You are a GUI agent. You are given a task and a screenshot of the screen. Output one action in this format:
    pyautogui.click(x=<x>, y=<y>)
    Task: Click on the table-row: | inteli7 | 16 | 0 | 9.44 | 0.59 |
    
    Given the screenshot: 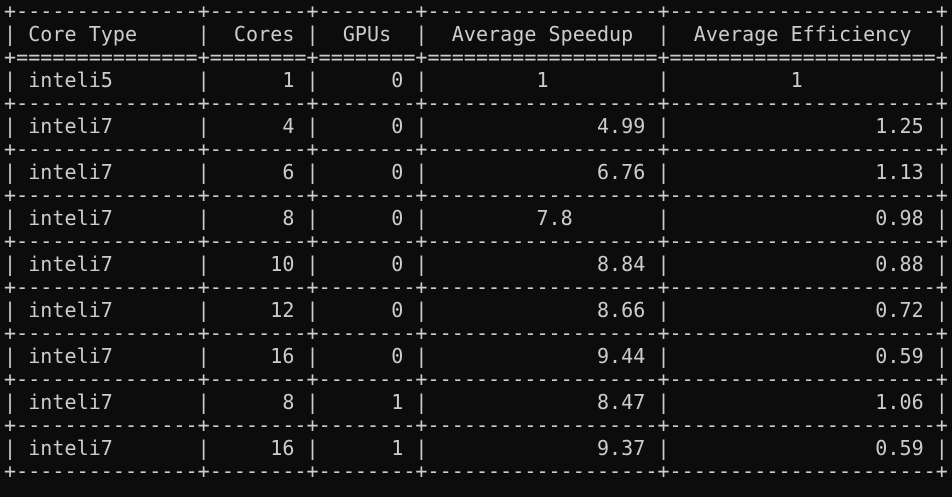 What is the action you would take?
    pyautogui.click(x=476, y=356)
    